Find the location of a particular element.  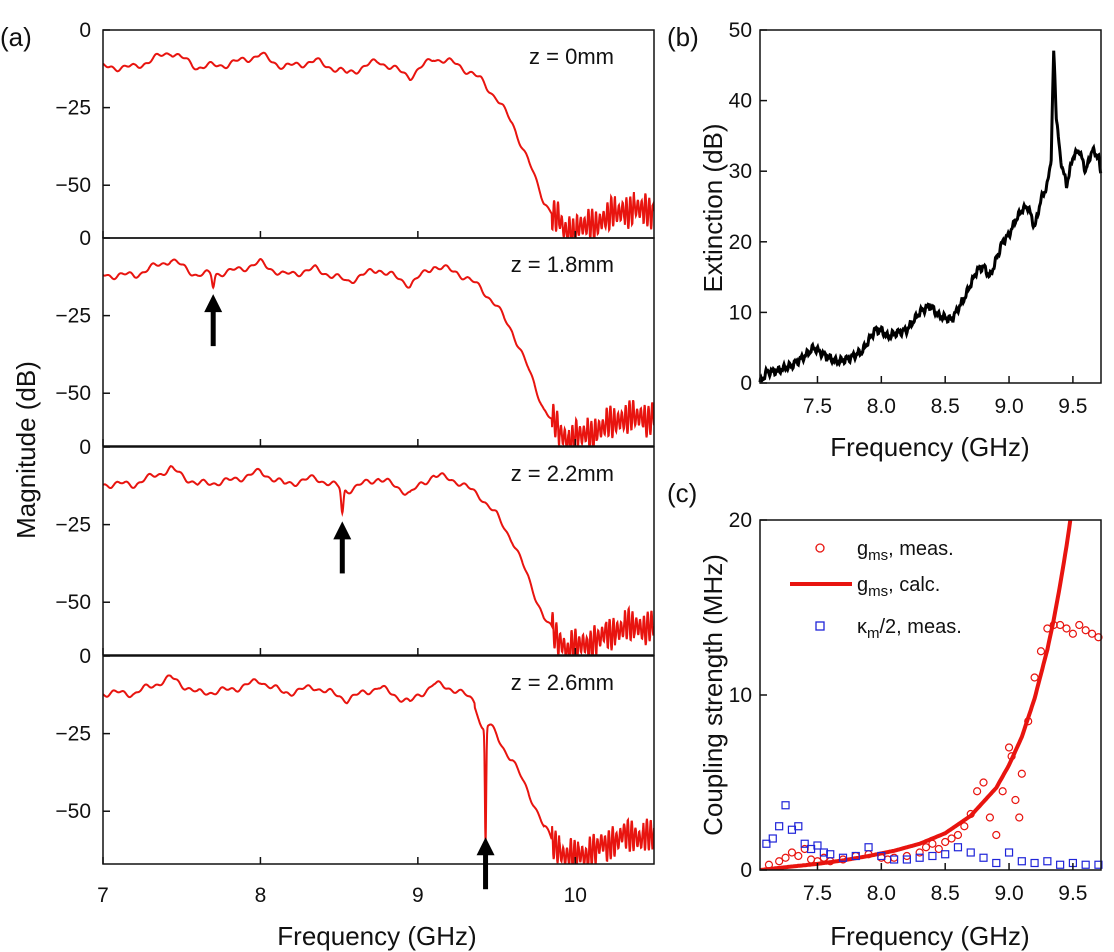

panel-a-xtick-label-0: 7 is located at coordinates (103, 895).